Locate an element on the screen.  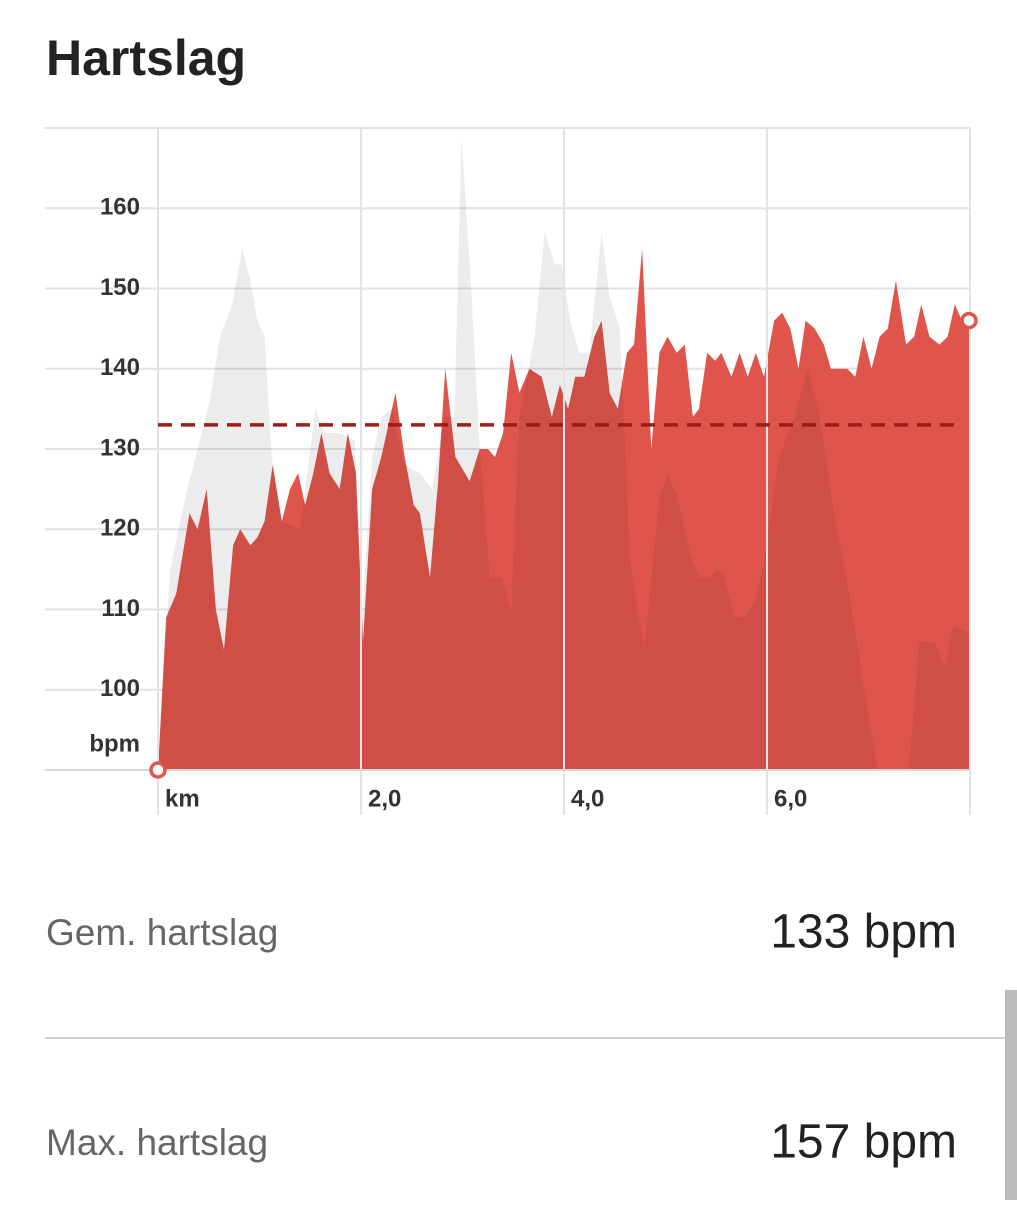
x-tick-label: km is located at coordinates (182, 798).